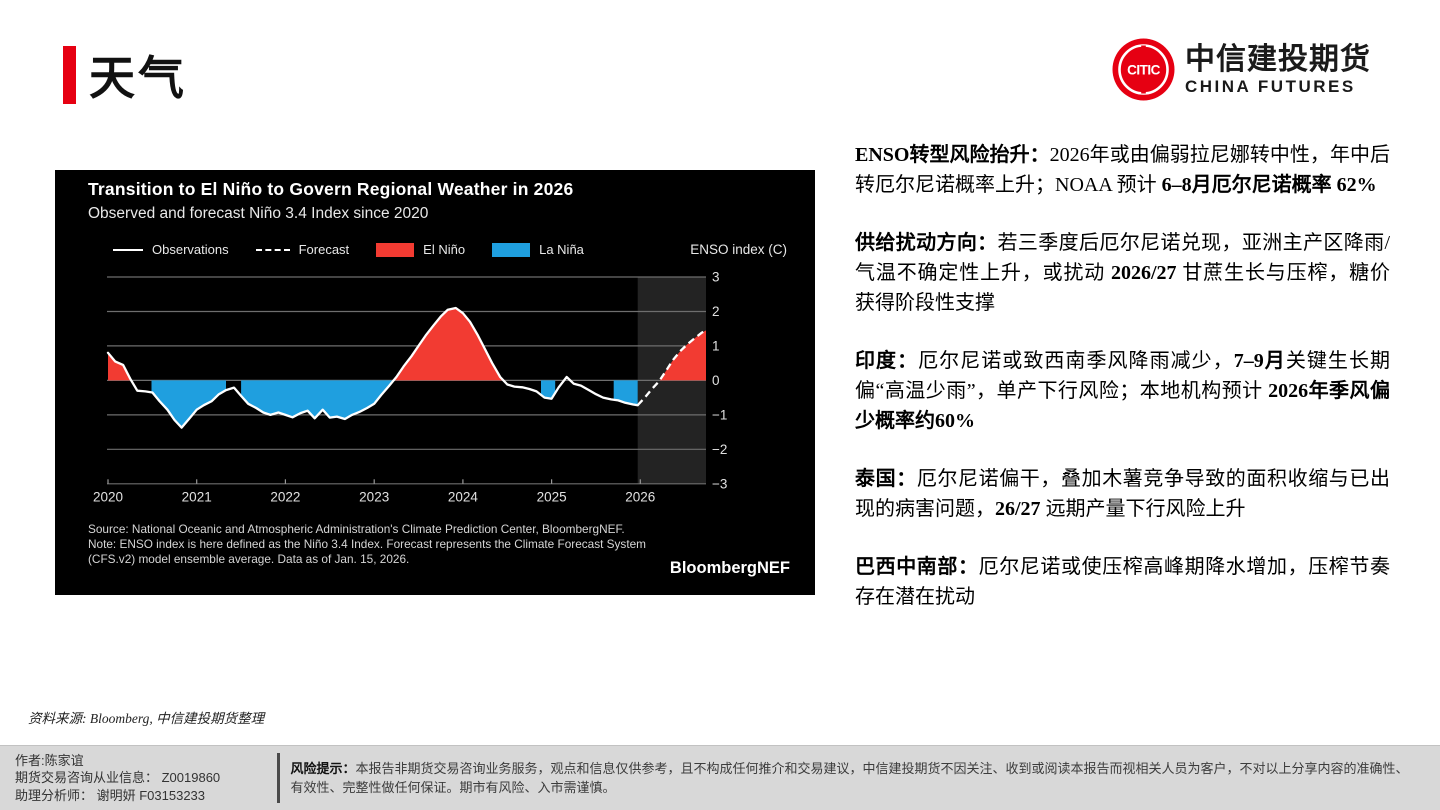  Describe the element at coordinates (719, 415) in the screenshot. I see `svg-text: −1` at that location.